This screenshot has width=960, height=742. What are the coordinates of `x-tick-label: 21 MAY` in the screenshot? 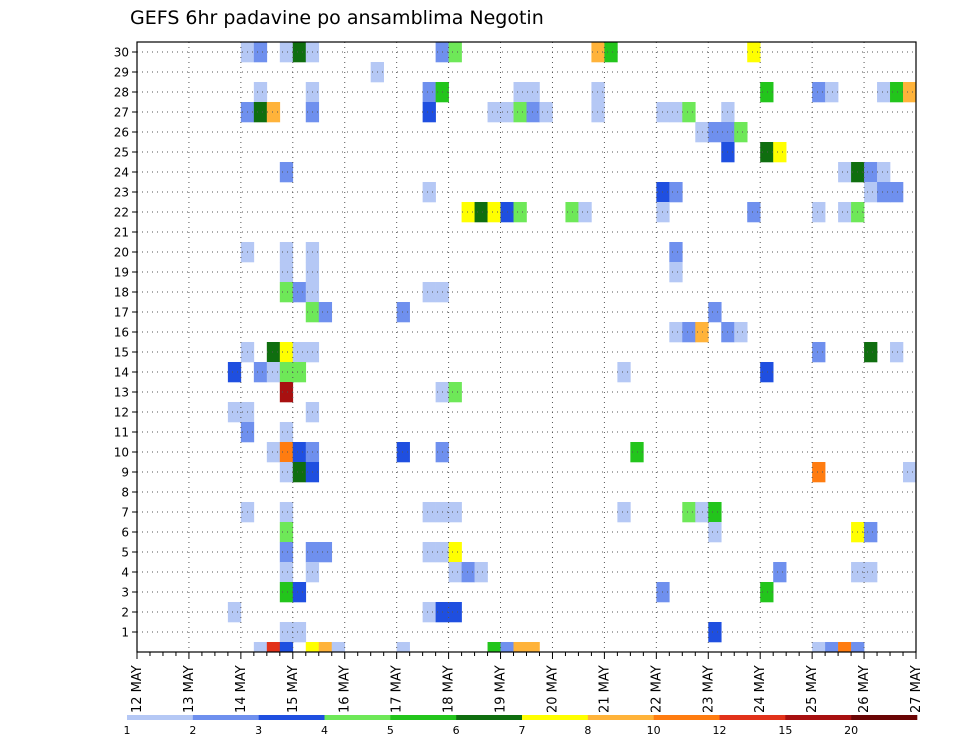 It's located at (604, 689).